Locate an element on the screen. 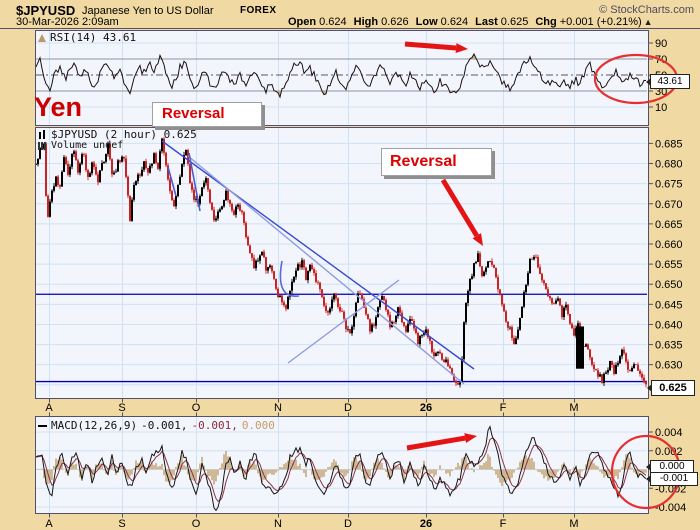 Image resolution: width=700 pixels, height=530 pixels. stockcharts-copyright: © StockCharts.com is located at coordinates (646, 10).